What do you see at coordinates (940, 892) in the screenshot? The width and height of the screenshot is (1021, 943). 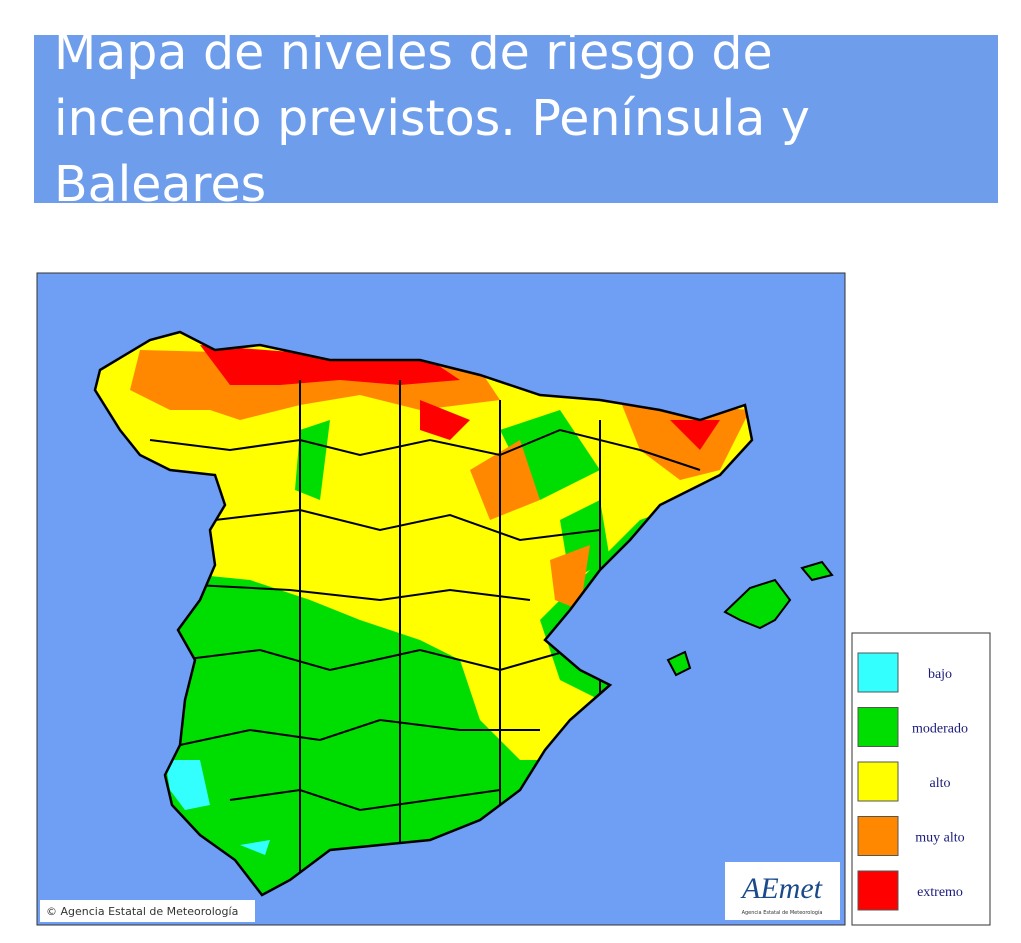 I see `legend-label: extremo` at bounding box center [940, 892].